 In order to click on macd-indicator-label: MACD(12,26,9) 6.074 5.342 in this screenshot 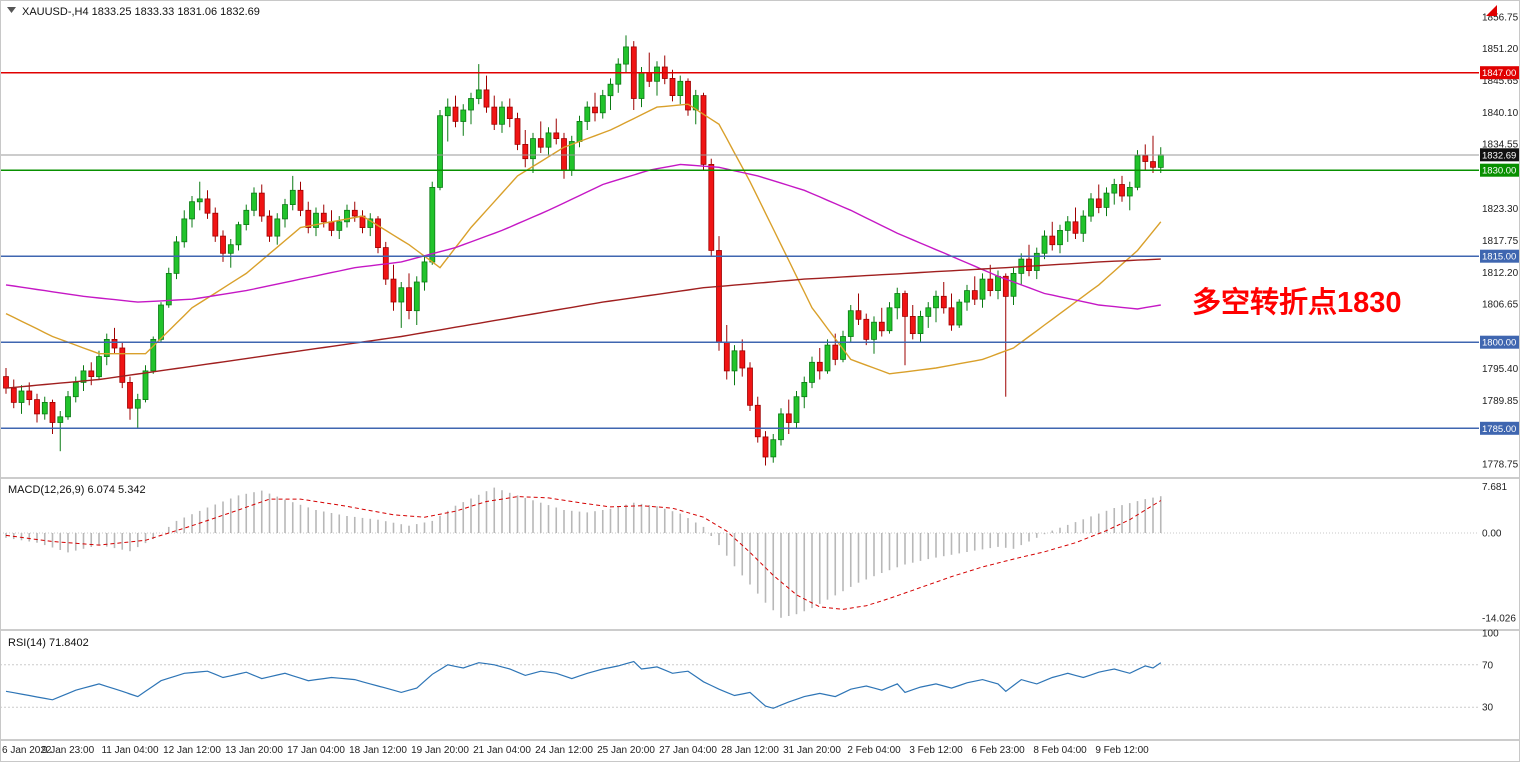, I will do `click(77, 490)`.